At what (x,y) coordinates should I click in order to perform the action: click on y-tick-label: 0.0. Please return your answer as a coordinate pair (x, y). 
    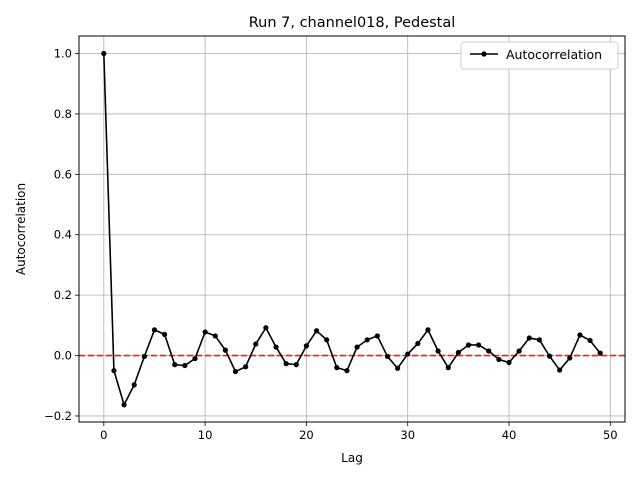
    Looking at the image, I should click on (63, 356).